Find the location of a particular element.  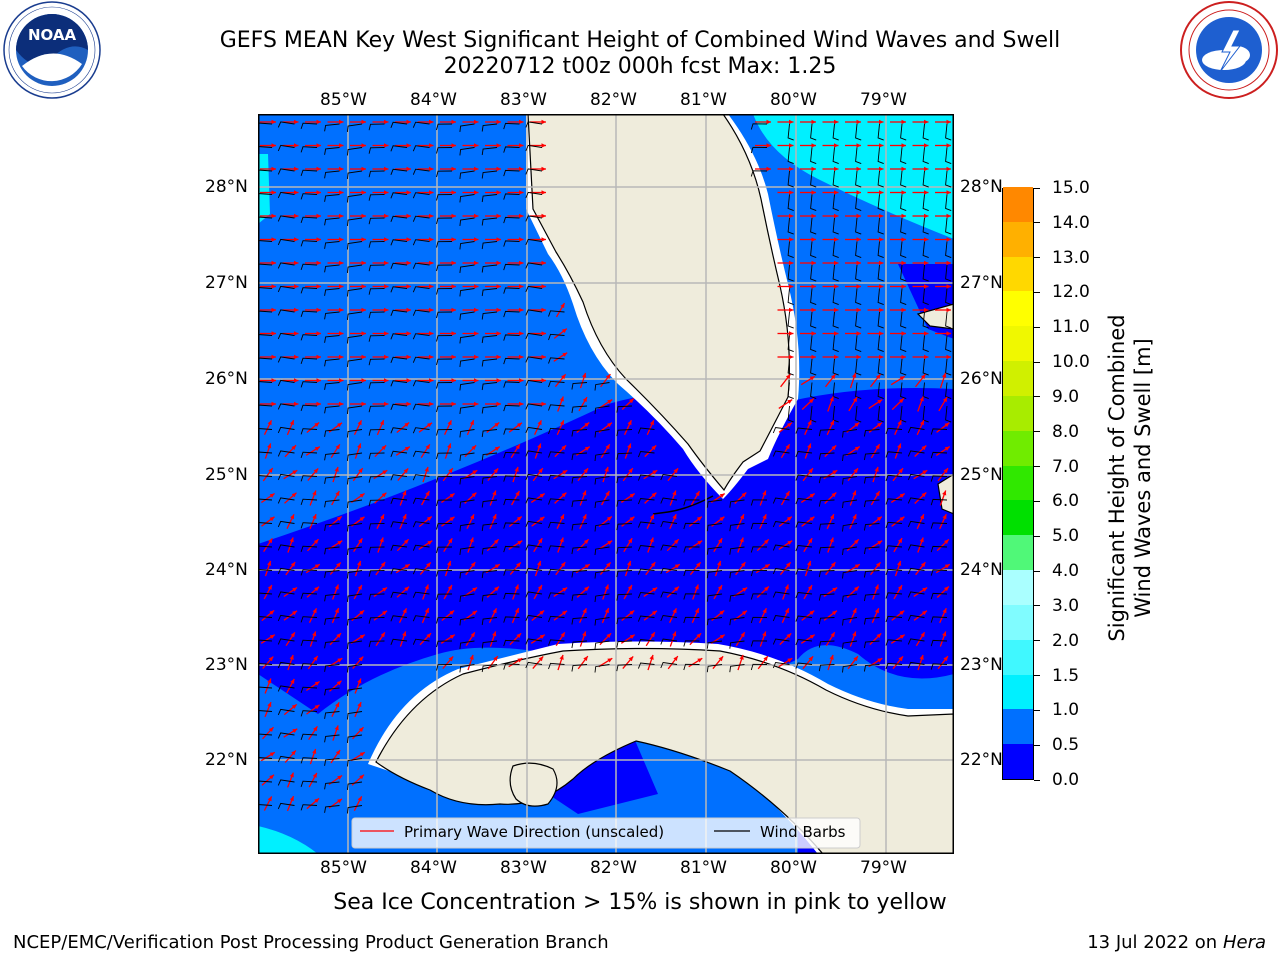

lat-label-left: 27°N is located at coordinates (226, 283).